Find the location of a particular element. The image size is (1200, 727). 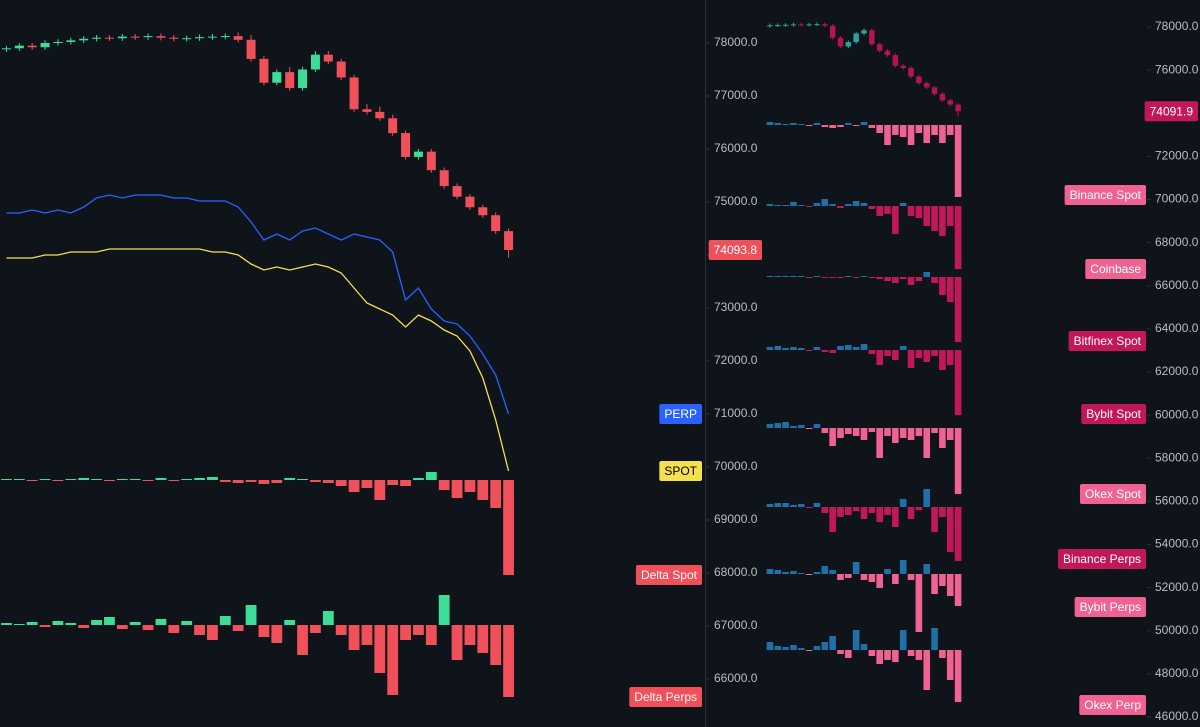

y-tick-label: 62000.0 is located at coordinates (1177, 371).